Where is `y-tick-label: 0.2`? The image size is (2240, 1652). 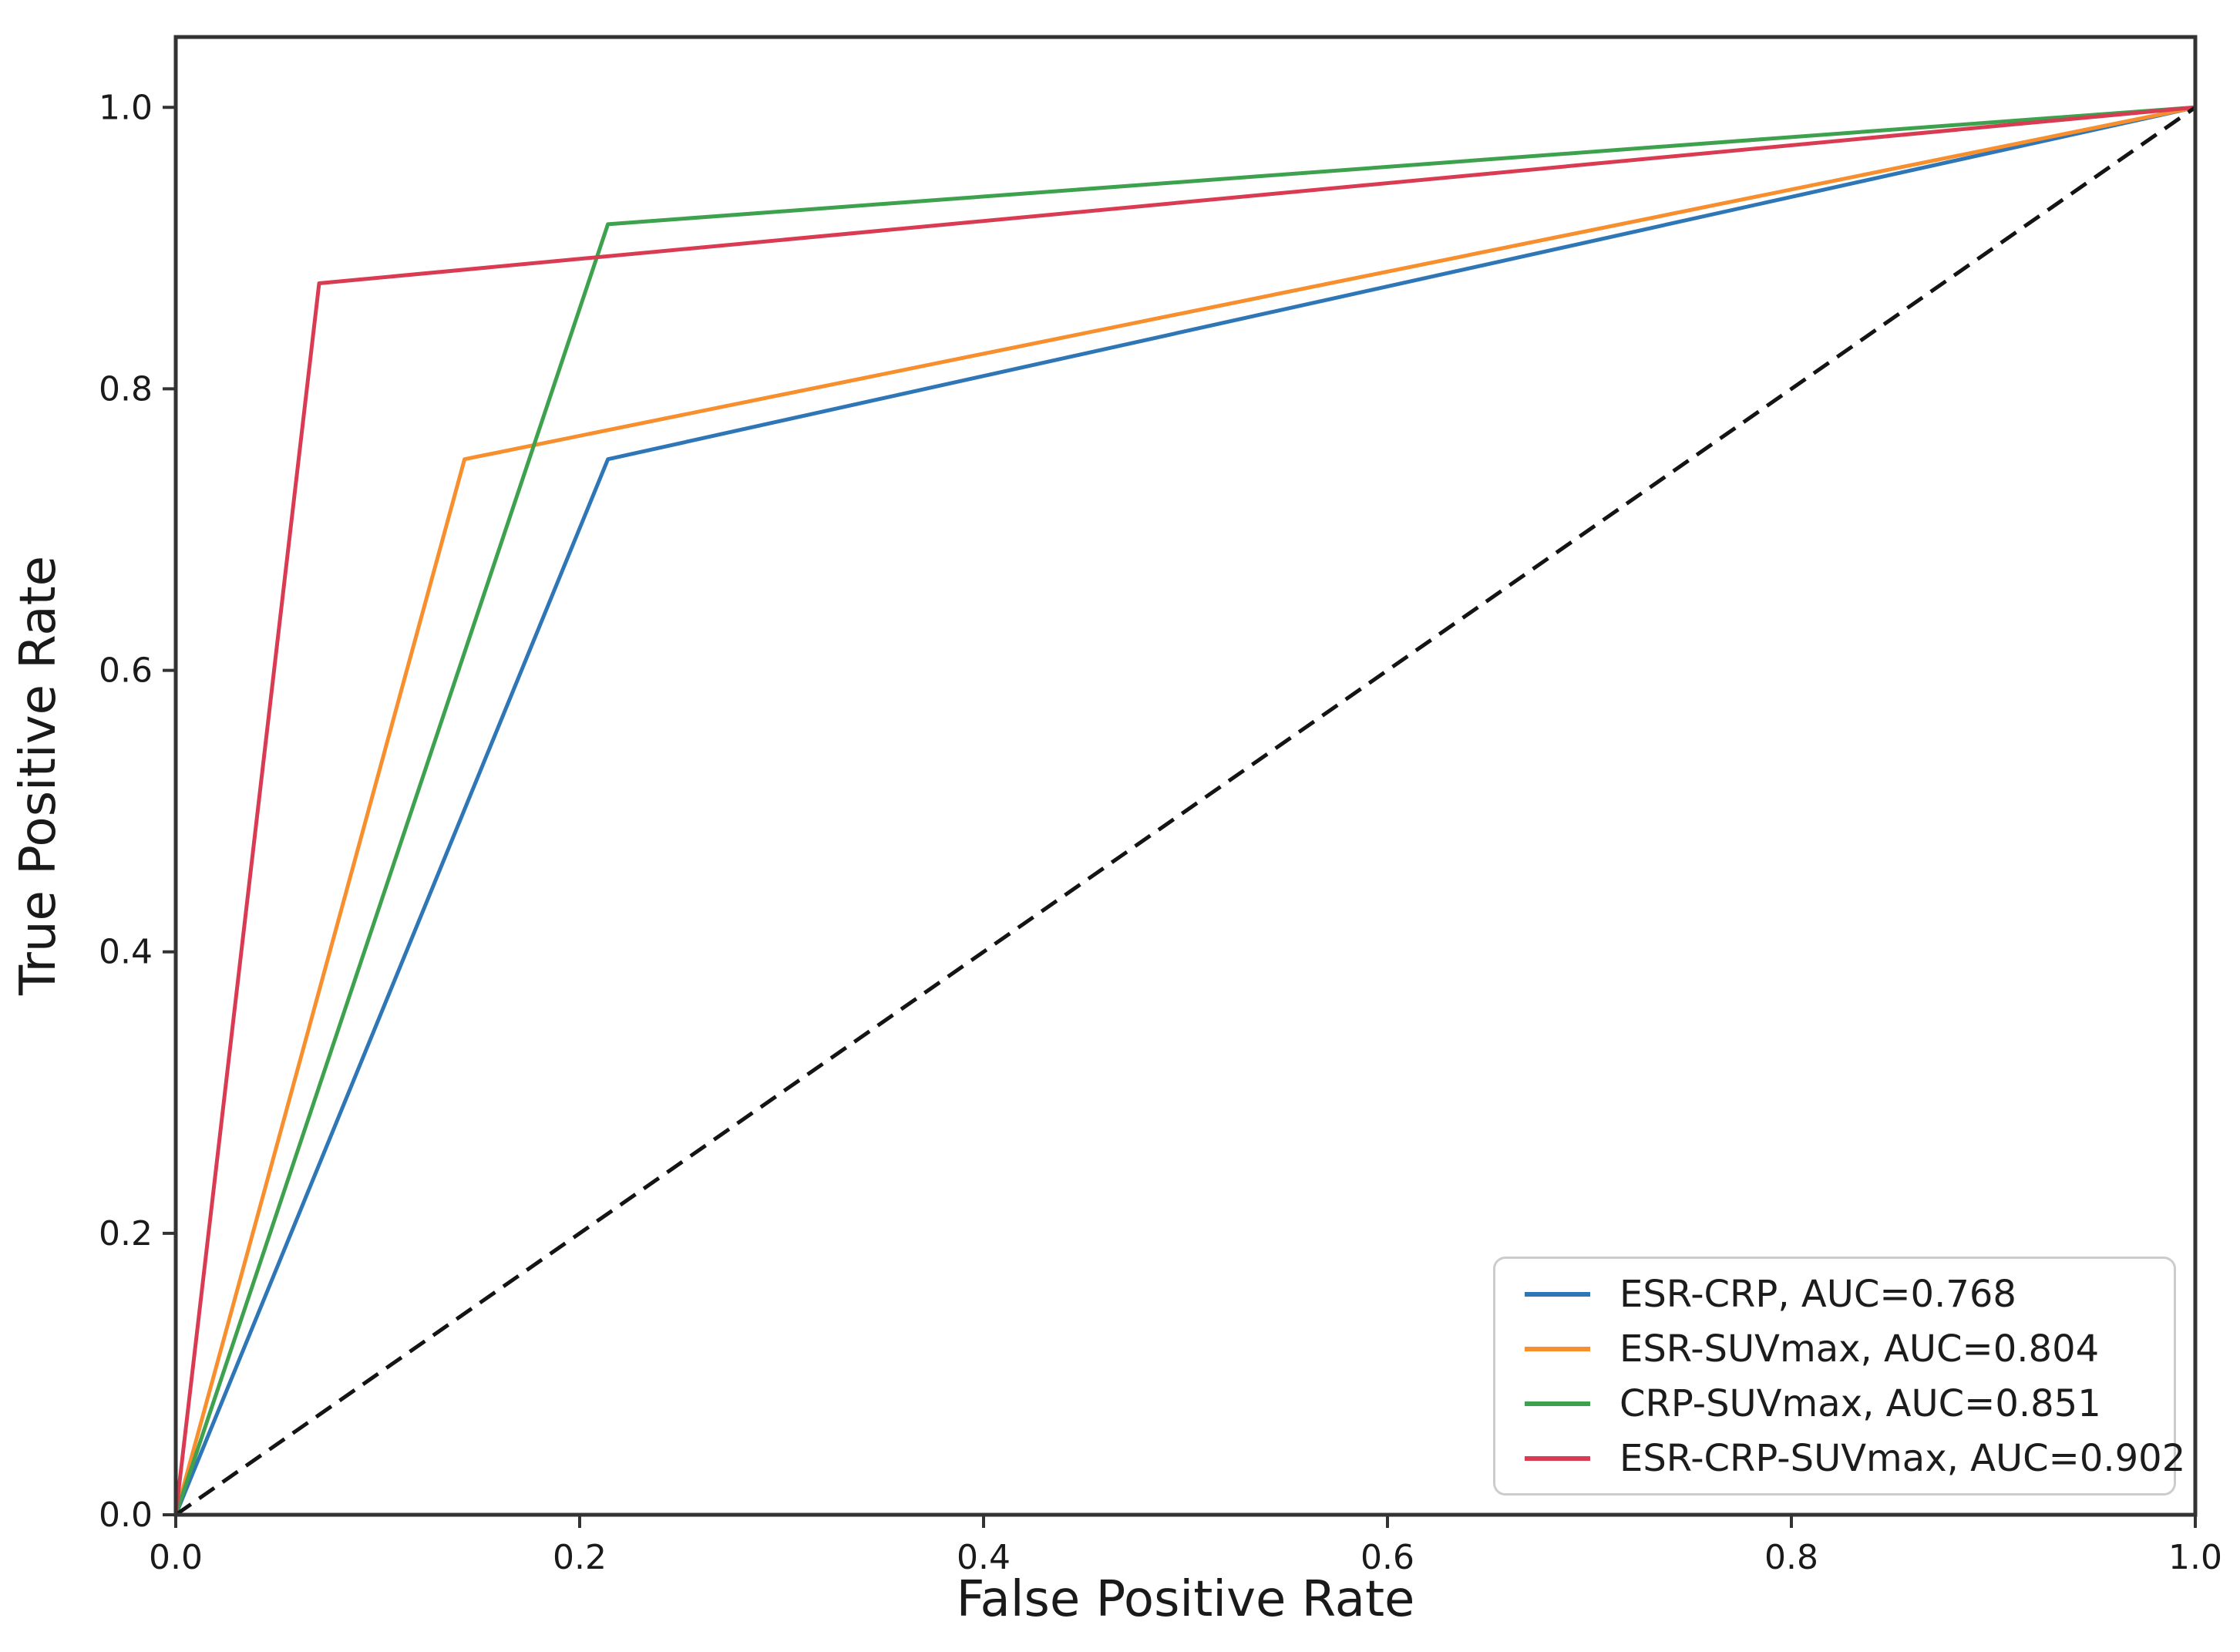 y-tick-label: 0.2 is located at coordinates (126, 1233).